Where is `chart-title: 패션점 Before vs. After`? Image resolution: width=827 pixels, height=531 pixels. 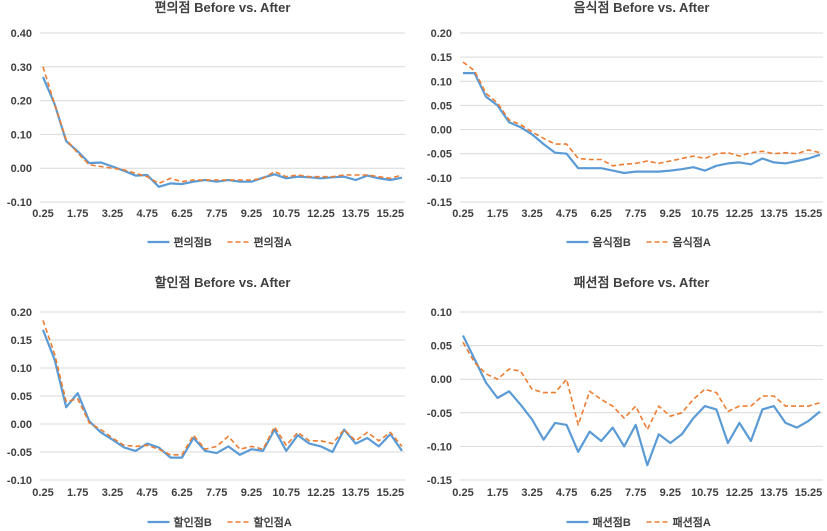 chart-title: 패션점 Before vs. After is located at coordinates (642, 282).